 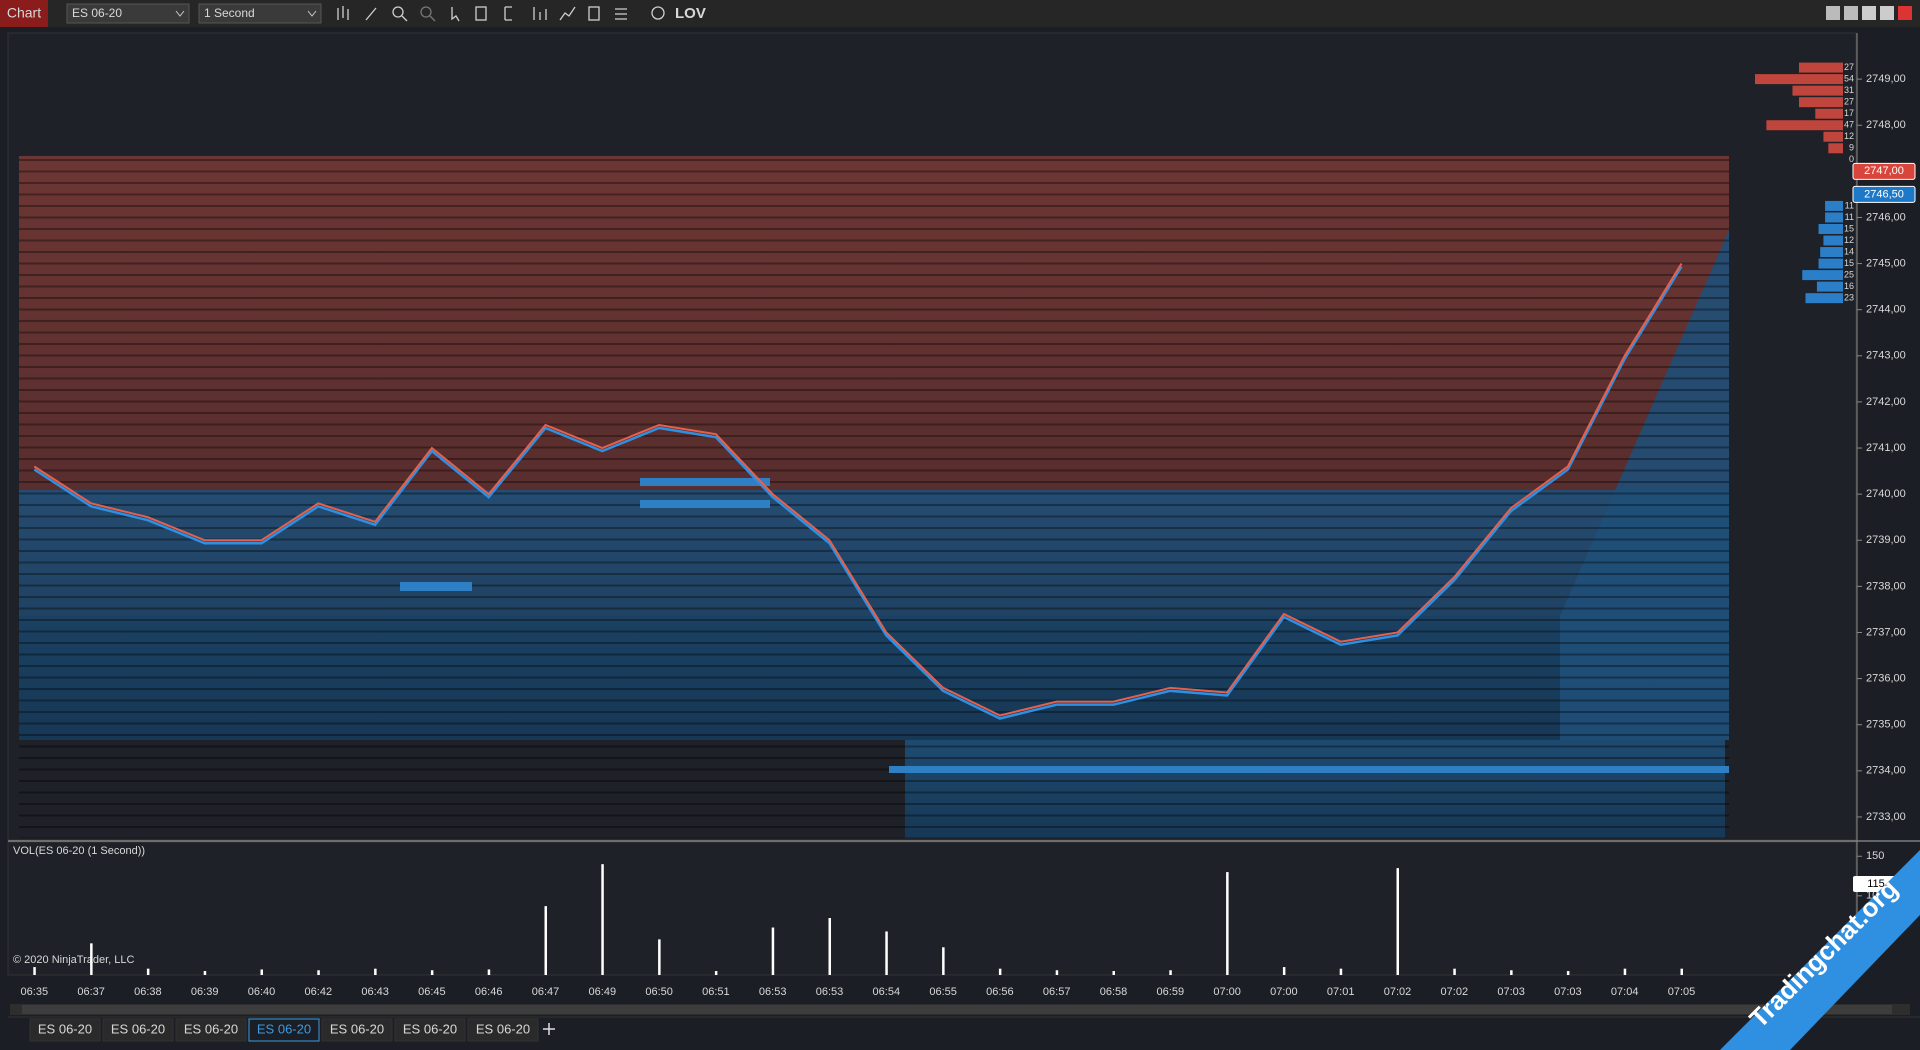 What do you see at coordinates (1869, 13) in the screenshot?
I see `window-buttons` at bounding box center [1869, 13].